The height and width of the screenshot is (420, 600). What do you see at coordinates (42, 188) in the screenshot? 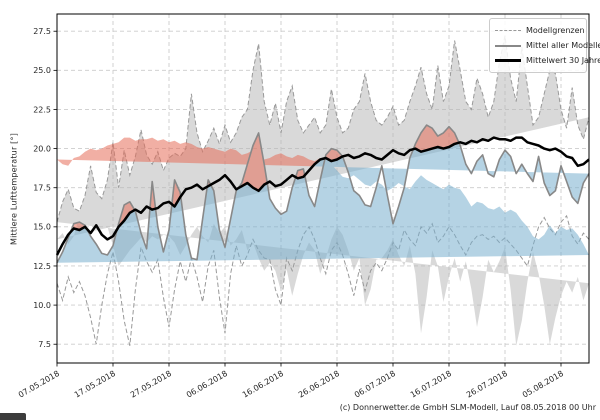
I see `svg-text: 17.5` at bounding box center [42, 188].